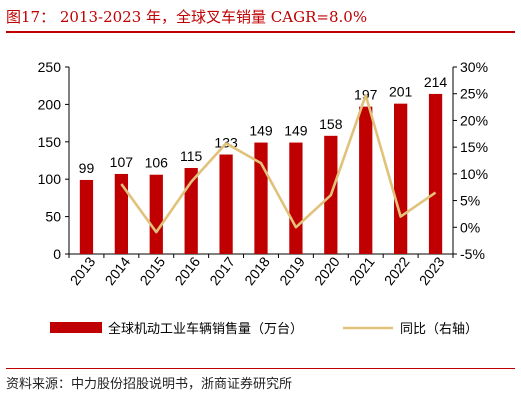  I want to click on left-axis-tick-label: 150, so click(50, 142).